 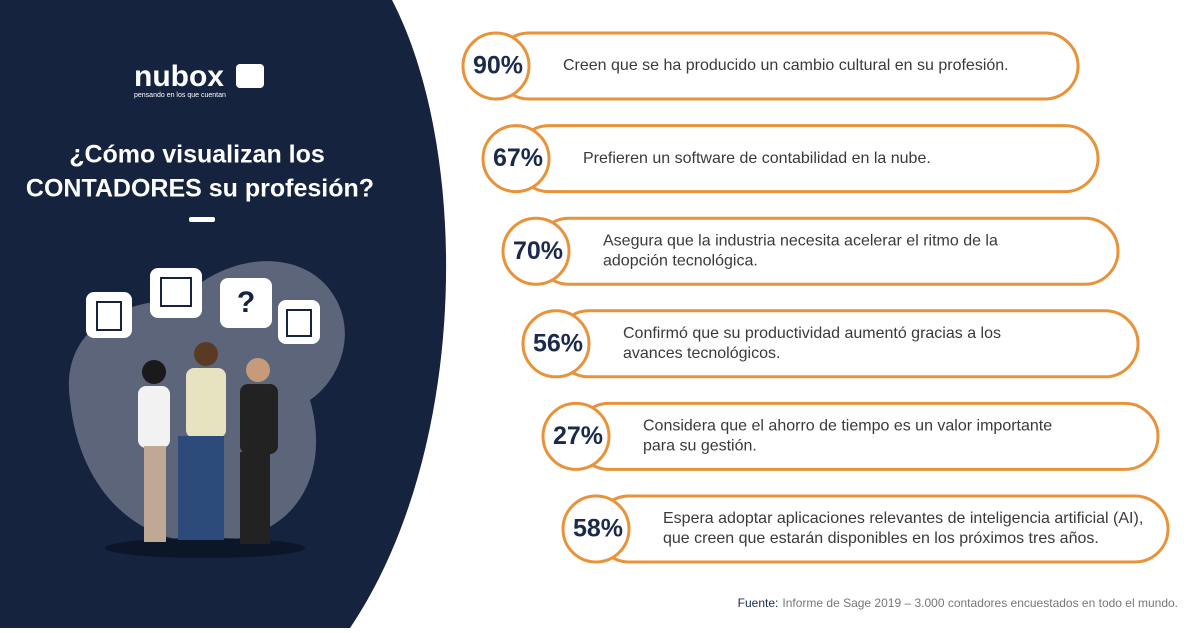 I want to click on logo-icon, so click(x=250, y=76).